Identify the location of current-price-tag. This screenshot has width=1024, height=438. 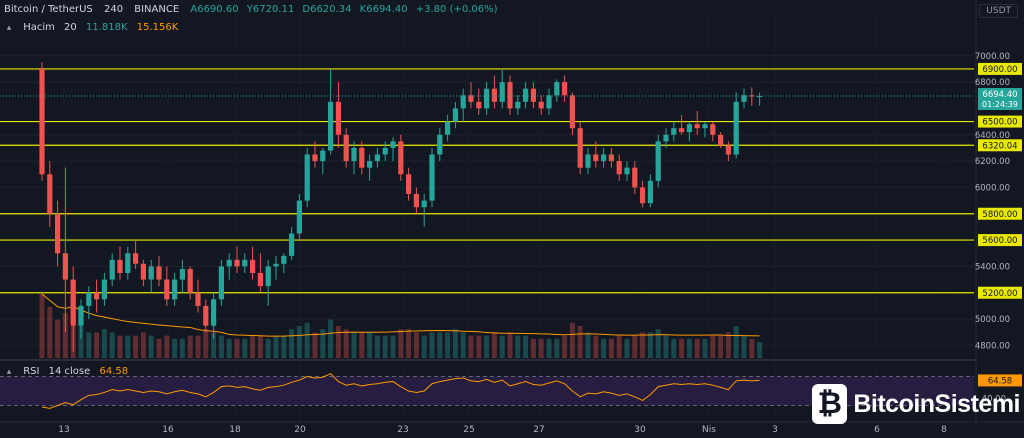
(1000, 98).